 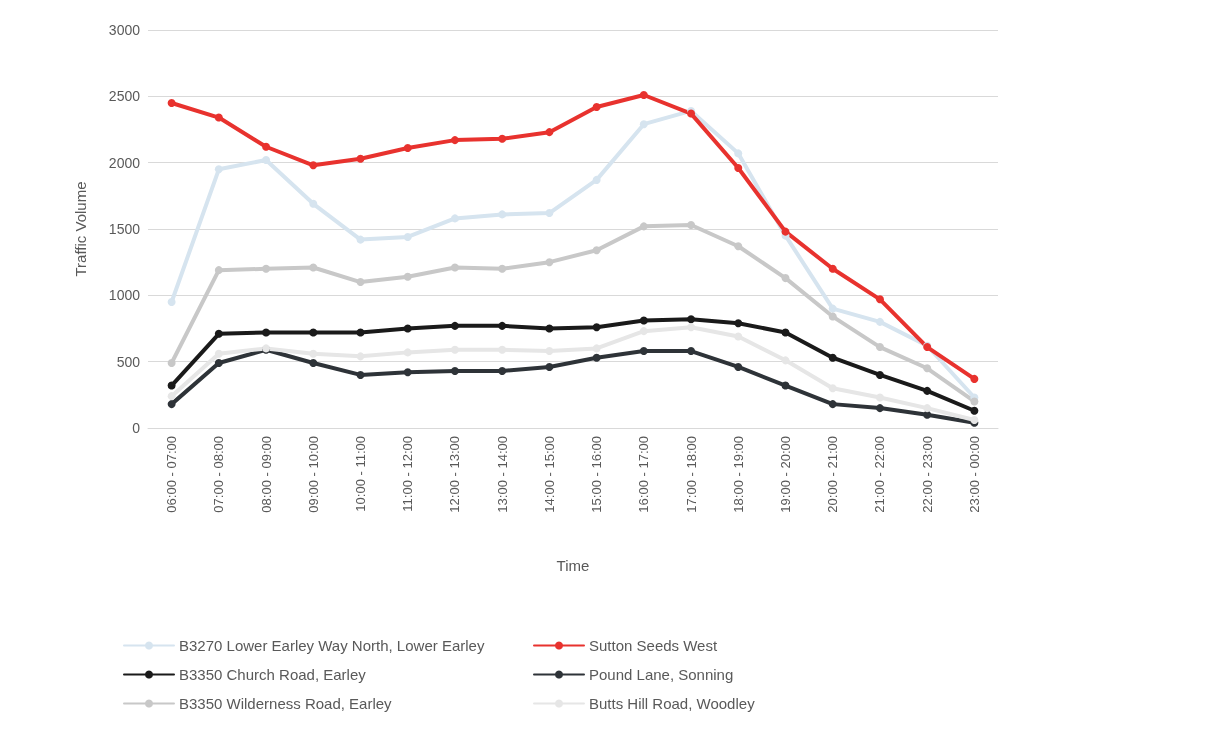 What do you see at coordinates (455, 474) in the screenshot?
I see `x-tick-label: 12:00 - 13:00` at bounding box center [455, 474].